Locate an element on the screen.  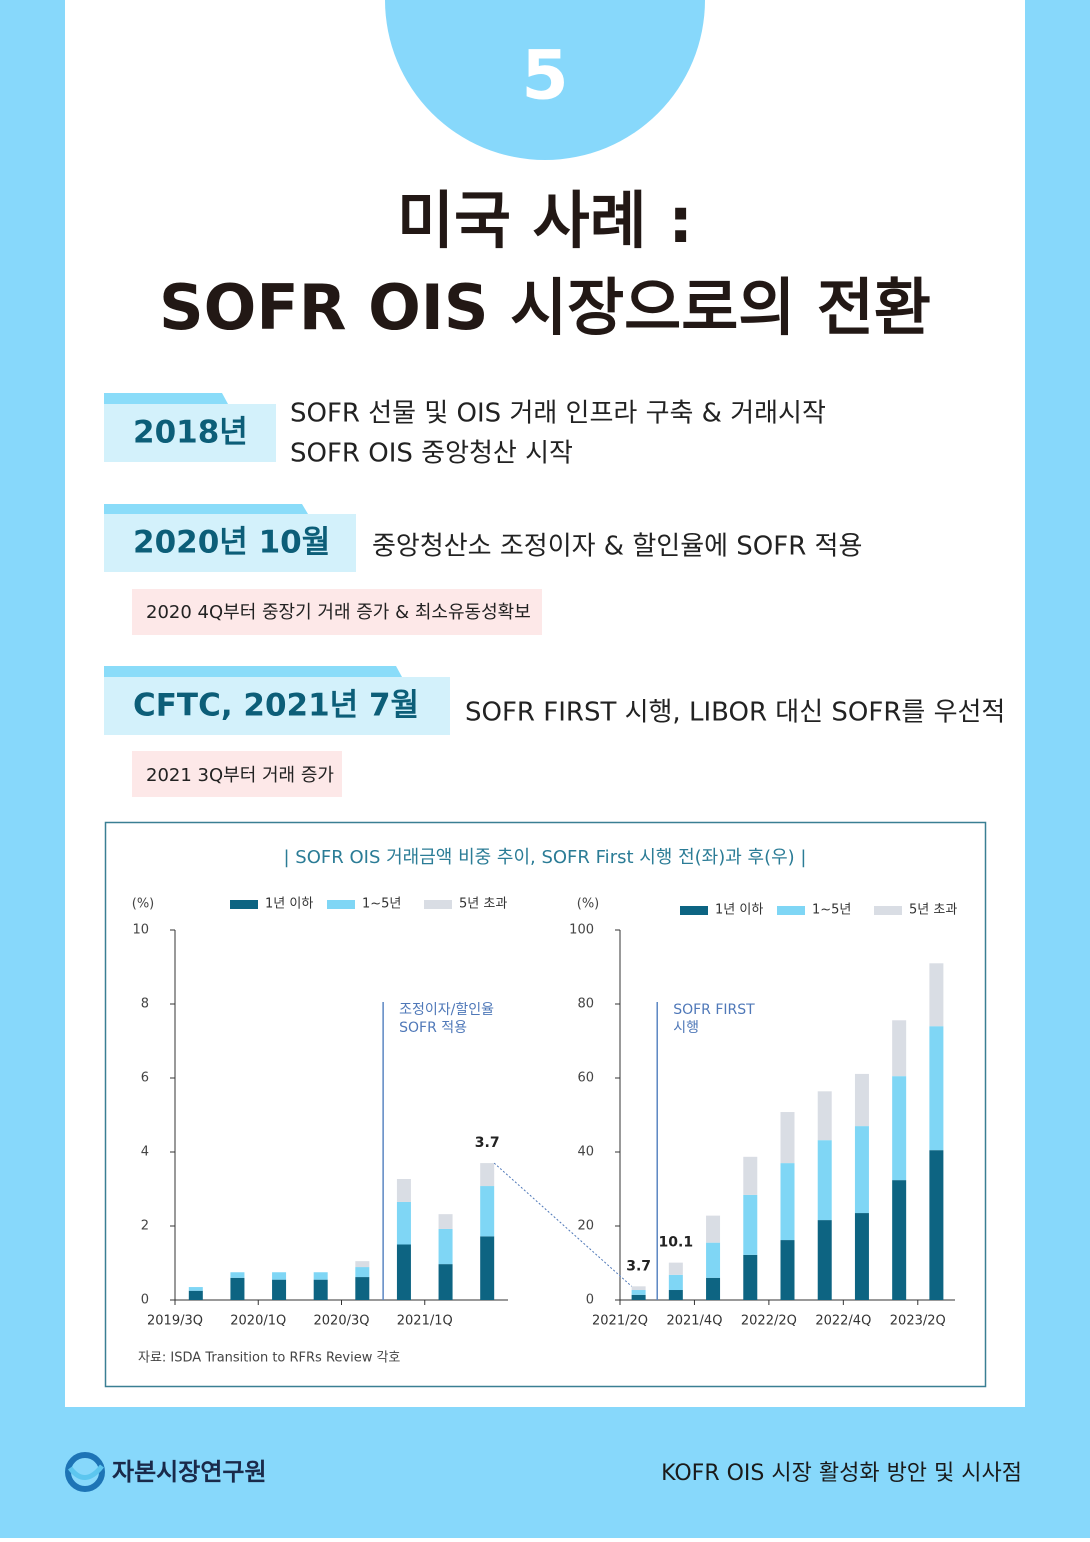
y-tick-label: 100 is located at coordinates (581, 930).